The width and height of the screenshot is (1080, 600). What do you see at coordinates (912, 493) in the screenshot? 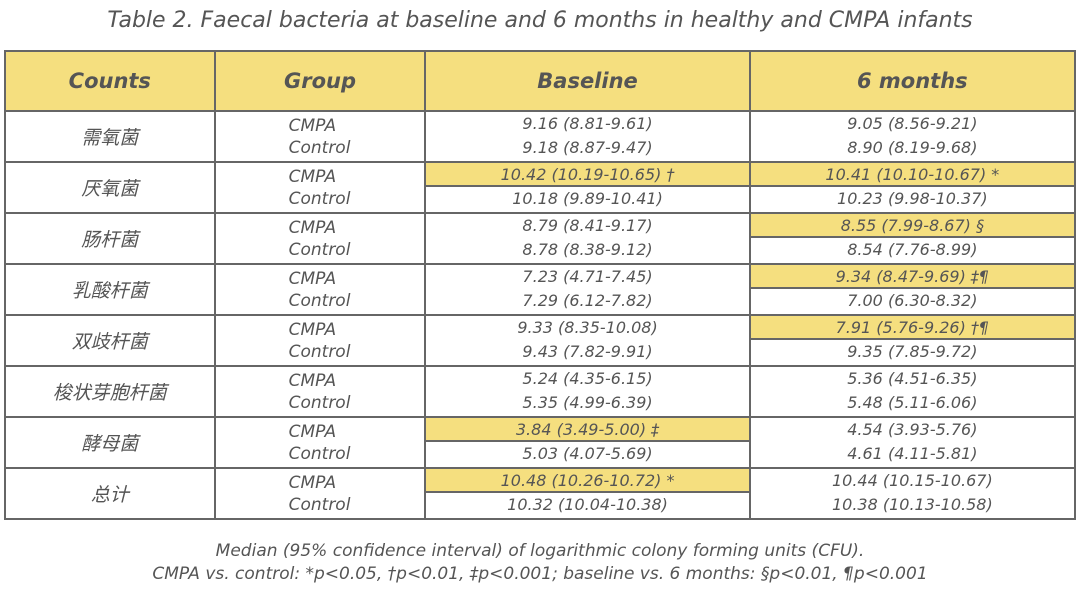
I see `months6-cell: 10.44 (10.15-10.67) 10.38 (10.13-10.58)` at bounding box center [912, 493].